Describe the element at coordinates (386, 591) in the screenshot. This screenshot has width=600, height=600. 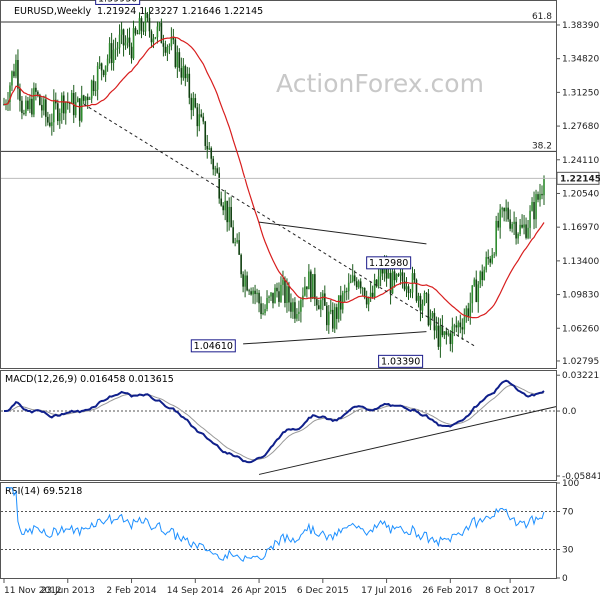
I see `x-tick-label: 17 Jul 2016` at that location.